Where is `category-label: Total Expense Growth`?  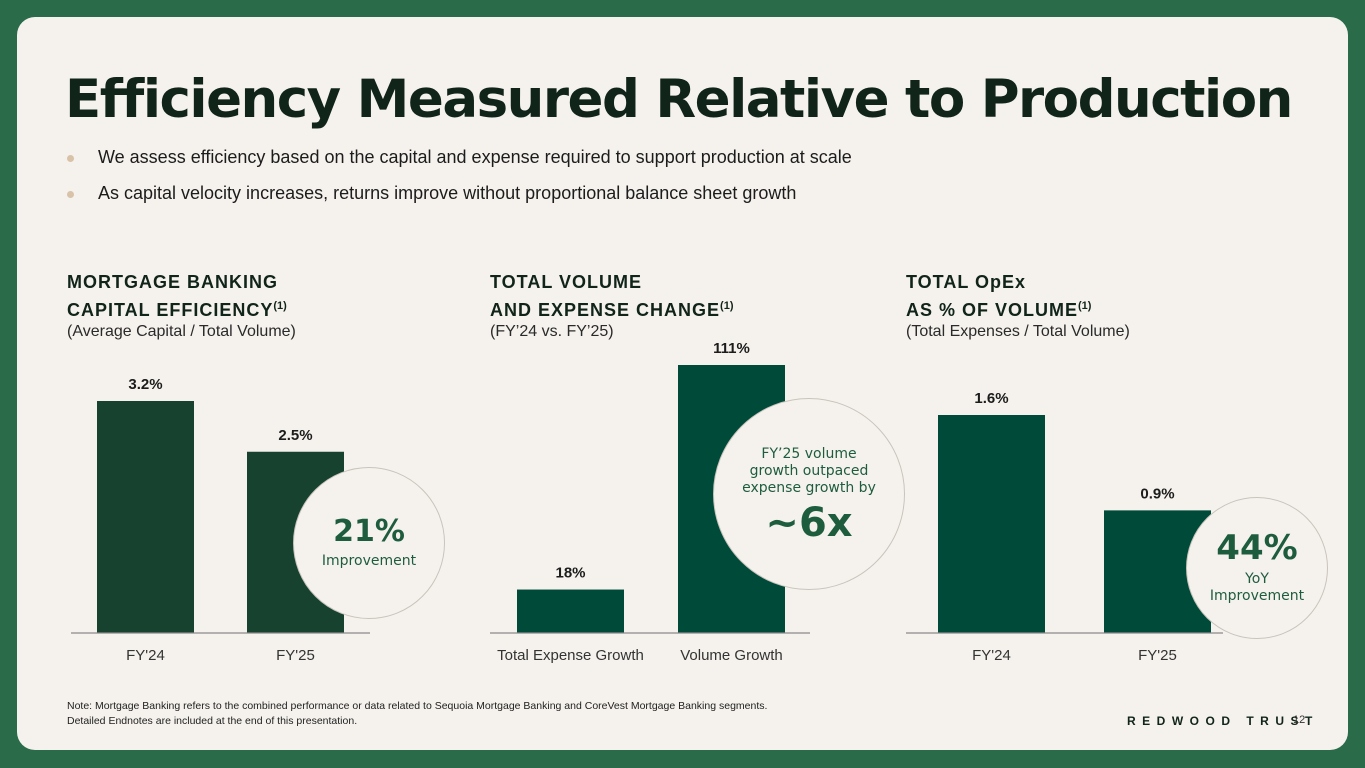 category-label: Total Expense Growth is located at coordinates (570, 655).